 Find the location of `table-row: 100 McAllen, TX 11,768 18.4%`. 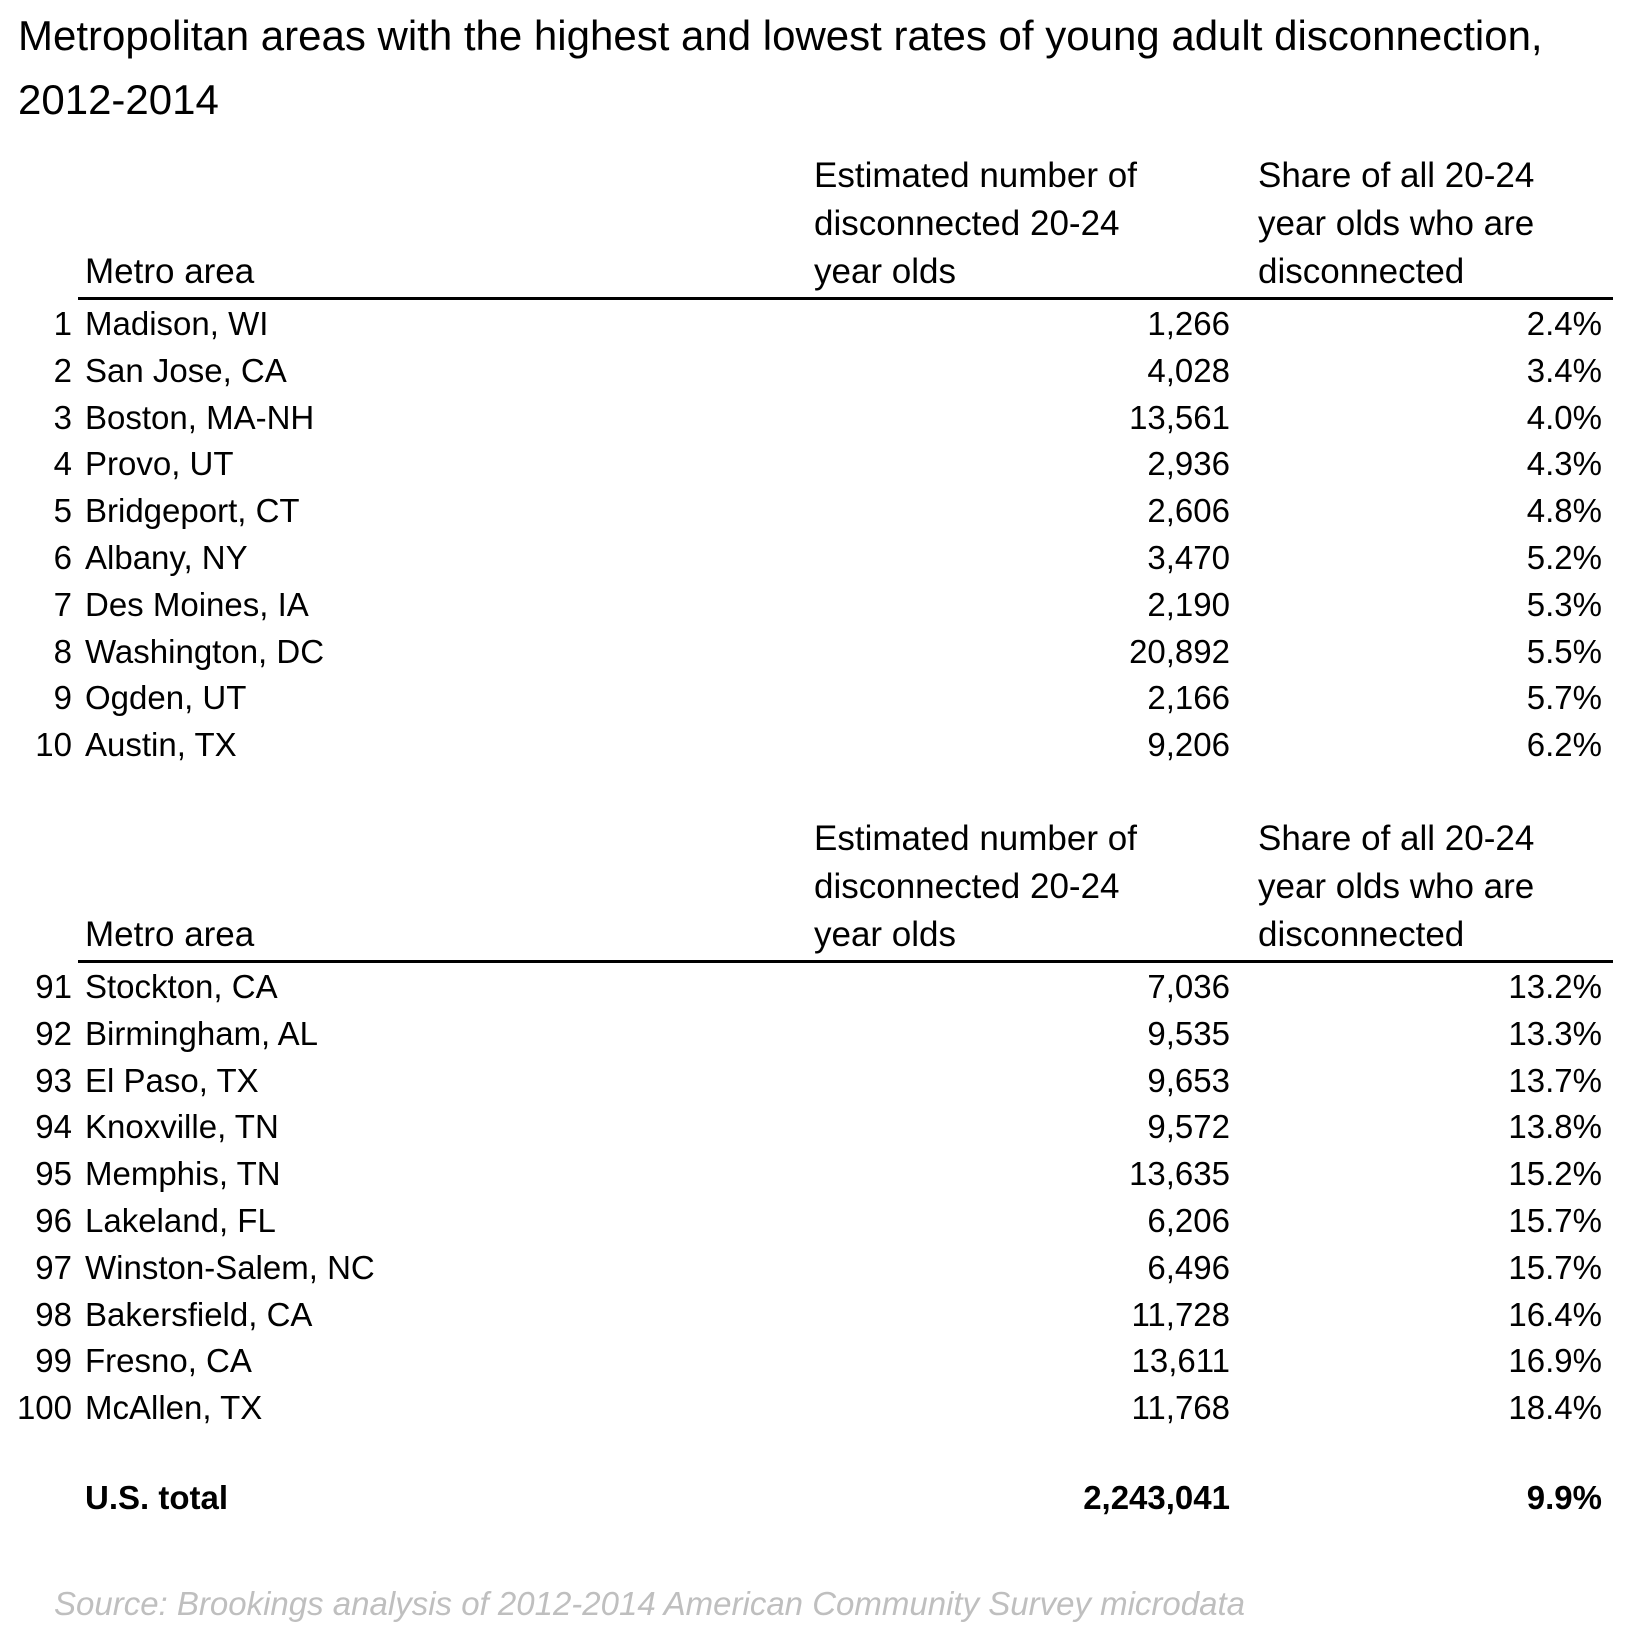

table-row: 100 McAllen, TX 11,768 18.4% is located at coordinates (813, 1407).